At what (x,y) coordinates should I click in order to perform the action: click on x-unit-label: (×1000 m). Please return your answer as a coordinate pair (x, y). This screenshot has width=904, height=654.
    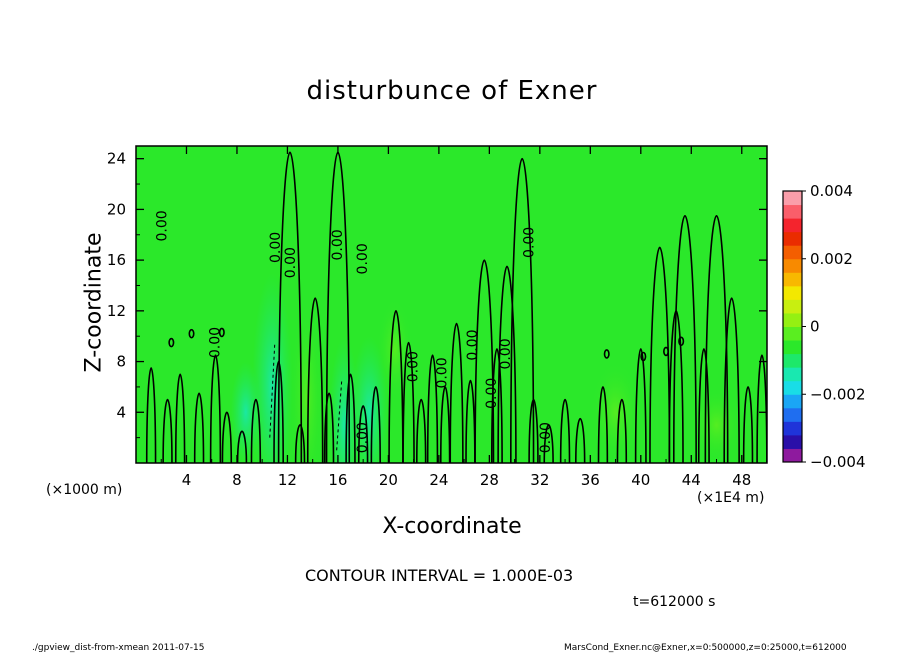
    Looking at the image, I should click on (84, 490).